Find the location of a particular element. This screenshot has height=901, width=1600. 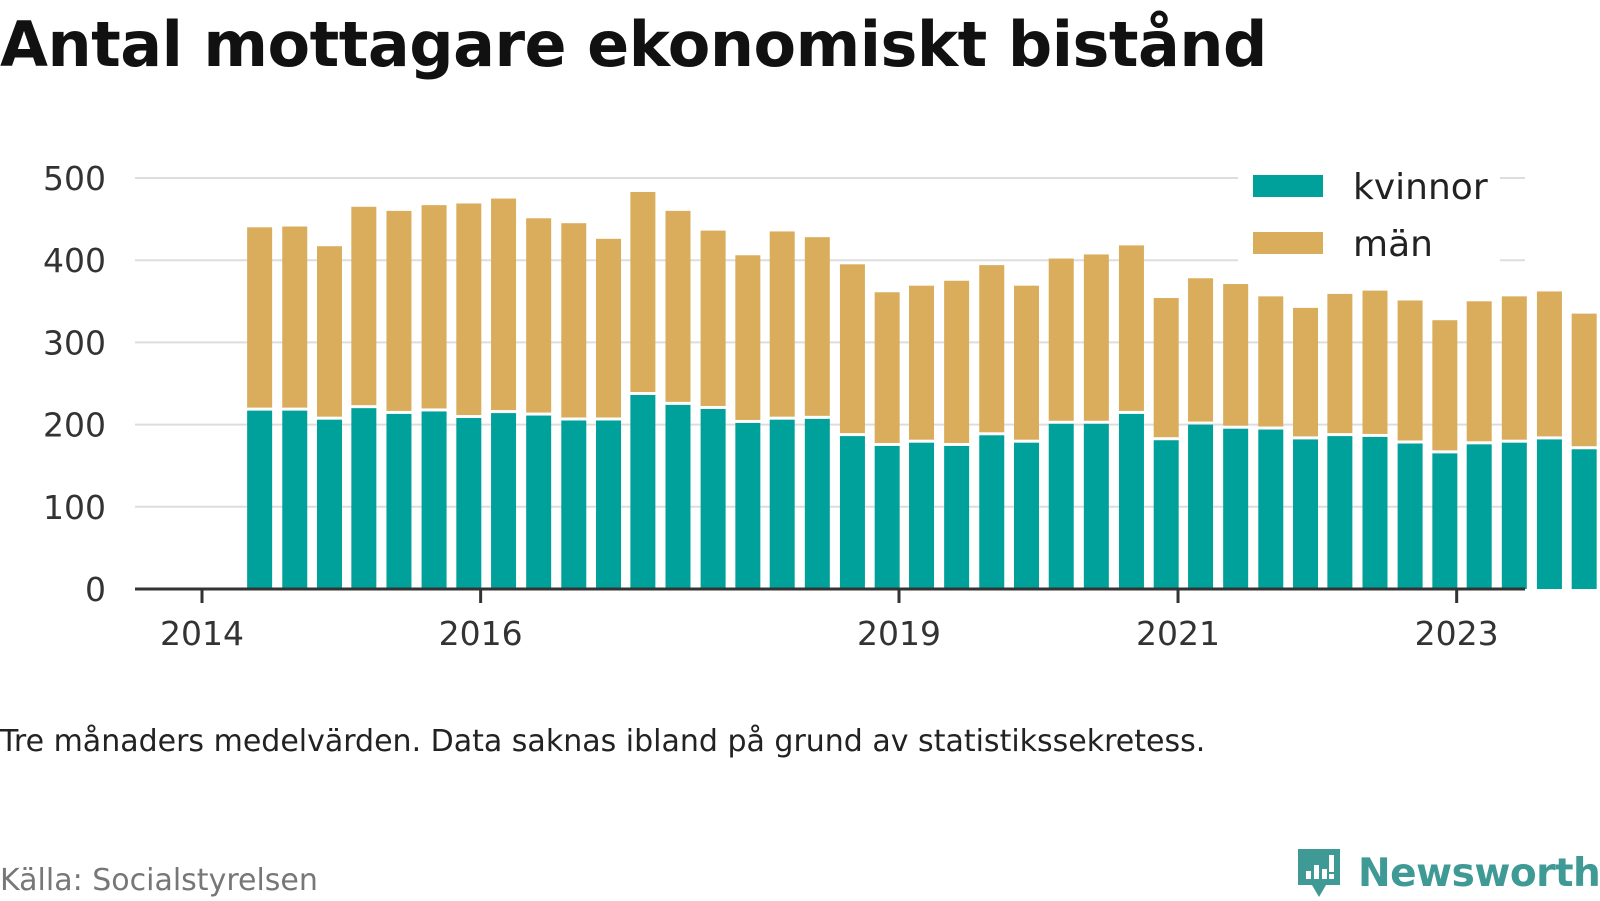

source-credit: Källa: Socialstyrelsen is located at coordinates (159, 880).